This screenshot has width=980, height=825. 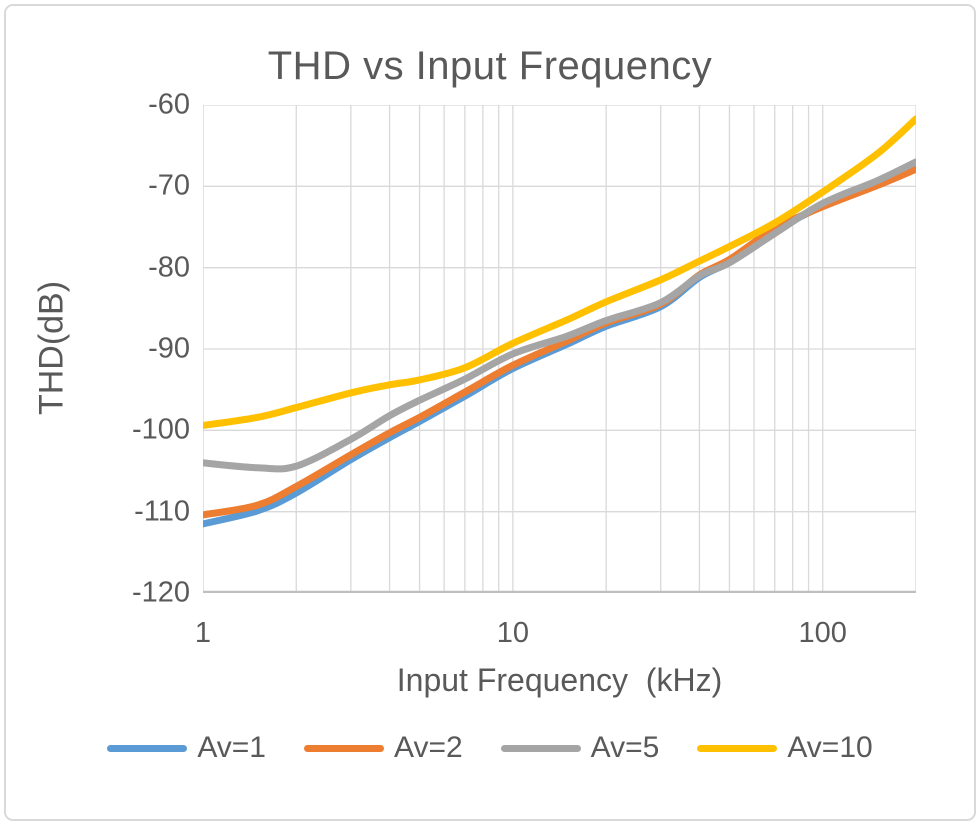 I want to click on y-tick-label: -110, so click(x=162, y=511).